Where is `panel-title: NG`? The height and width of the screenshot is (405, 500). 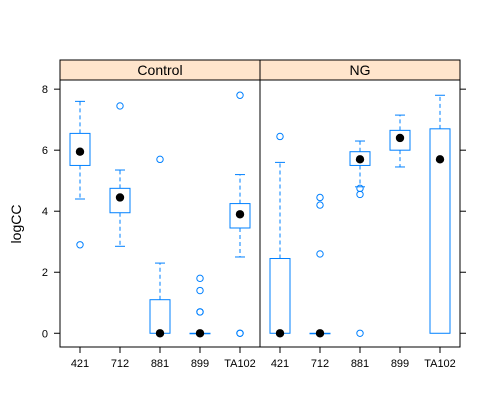 panel-title: NG is located at coordinates (360, 70).